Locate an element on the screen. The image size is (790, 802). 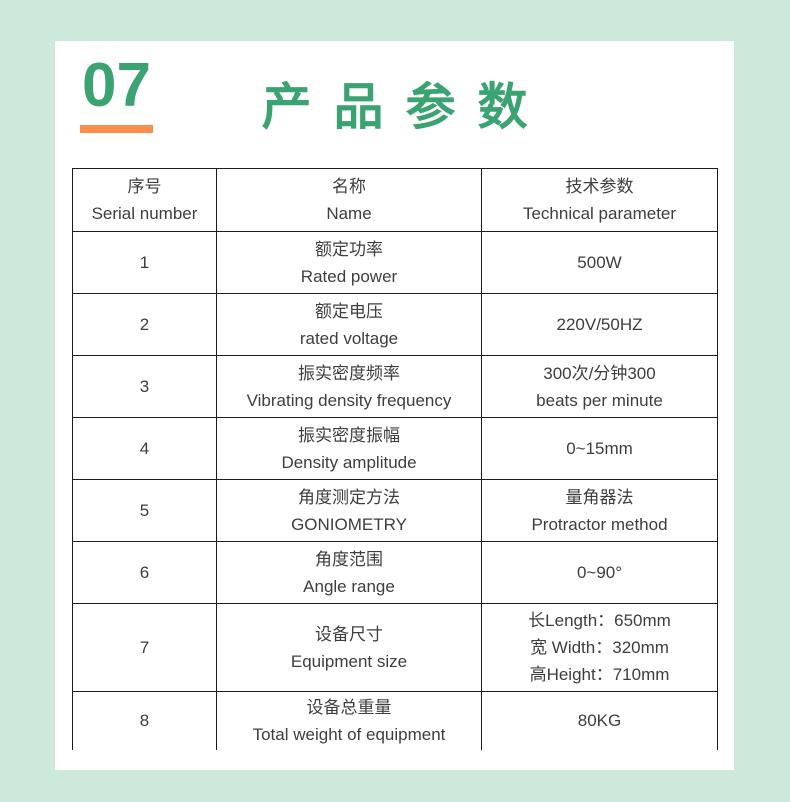
value-line: 0~15mm is located at coordinates (599, 448).